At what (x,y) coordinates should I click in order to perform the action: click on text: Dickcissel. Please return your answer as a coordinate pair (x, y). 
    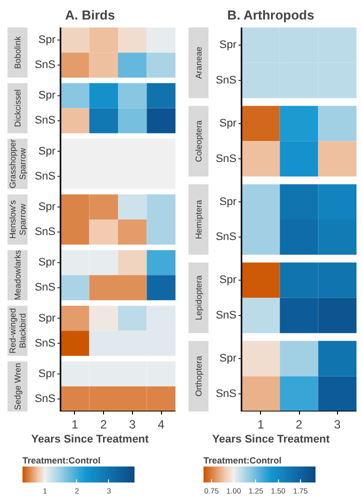
    Looking at the image, I should click on (17, 108).